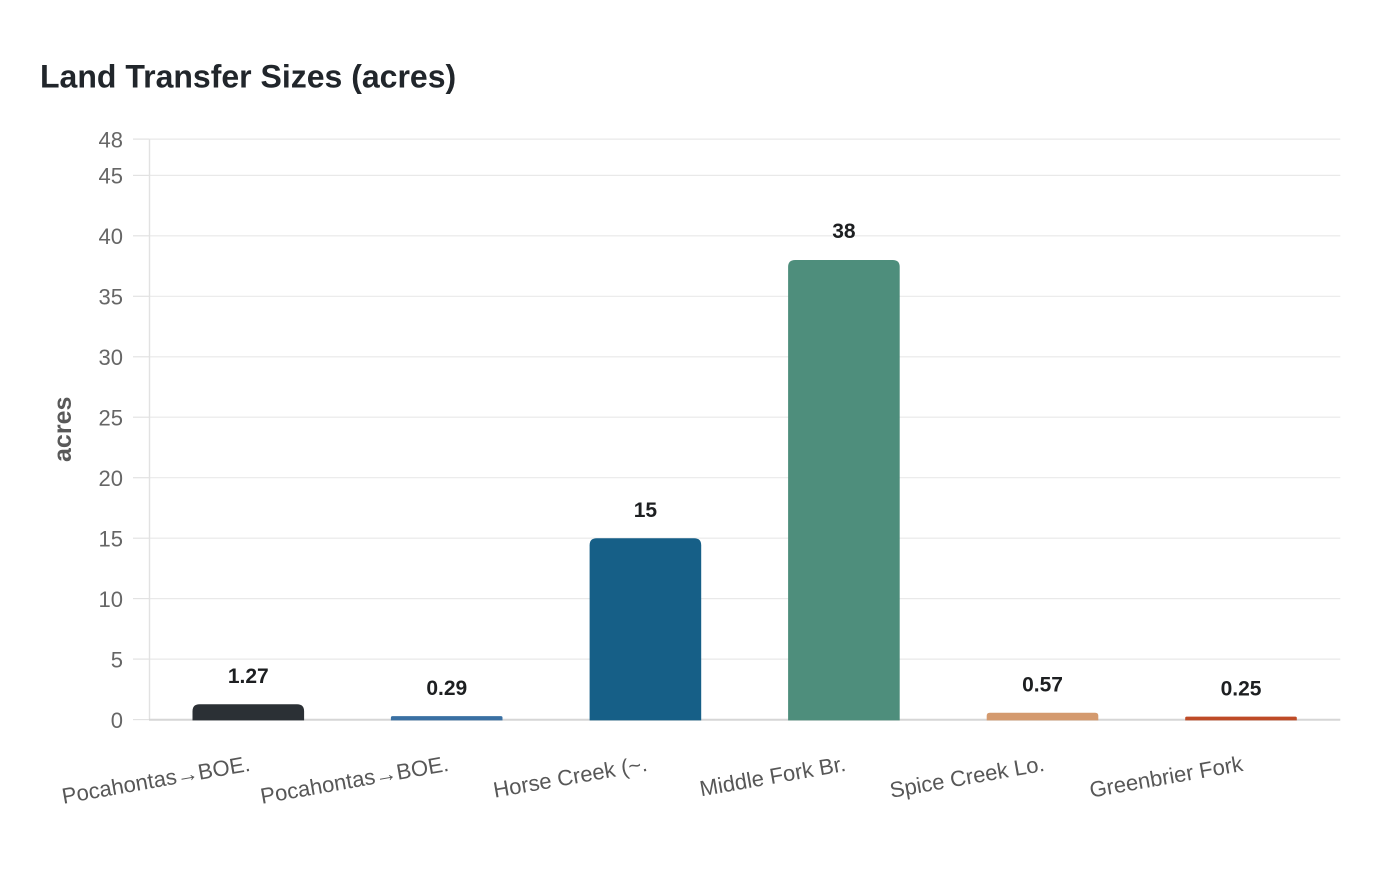  I want to click on svg-text: acres, so click(63, 429).